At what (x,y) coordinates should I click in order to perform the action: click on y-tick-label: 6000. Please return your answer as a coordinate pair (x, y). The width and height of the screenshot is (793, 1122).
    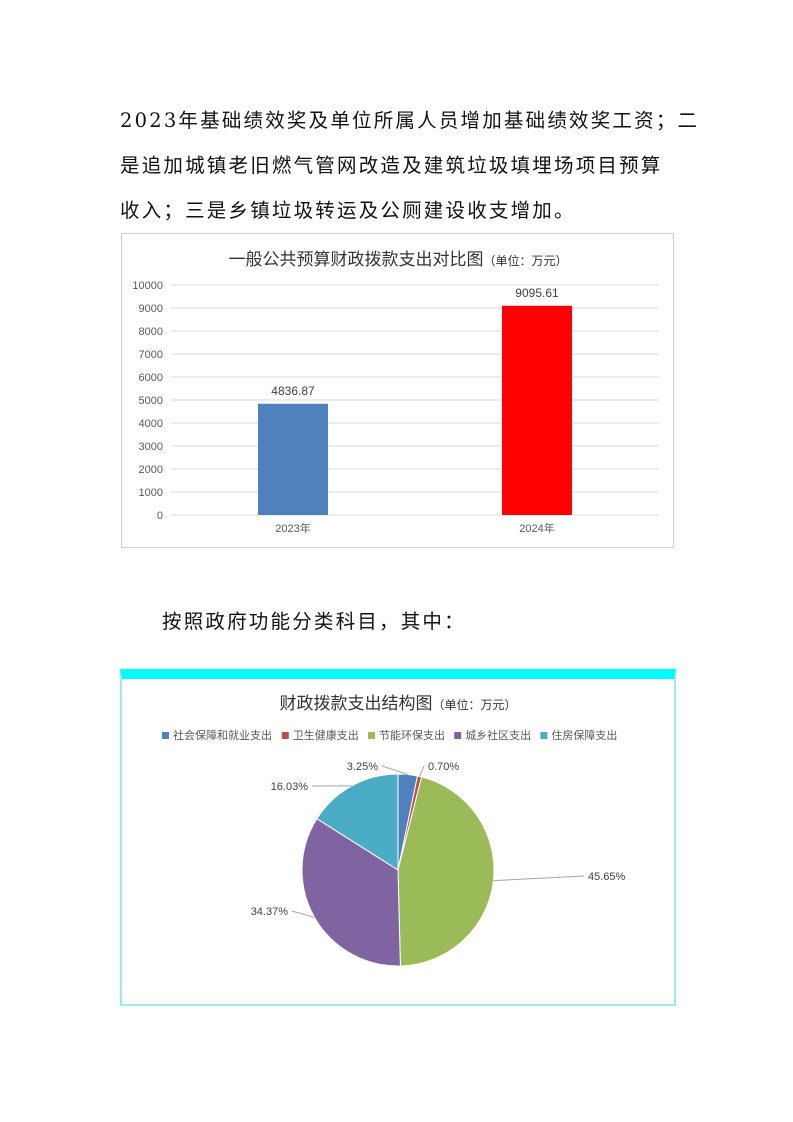
    Looking at the image, I should click on (151, 378).